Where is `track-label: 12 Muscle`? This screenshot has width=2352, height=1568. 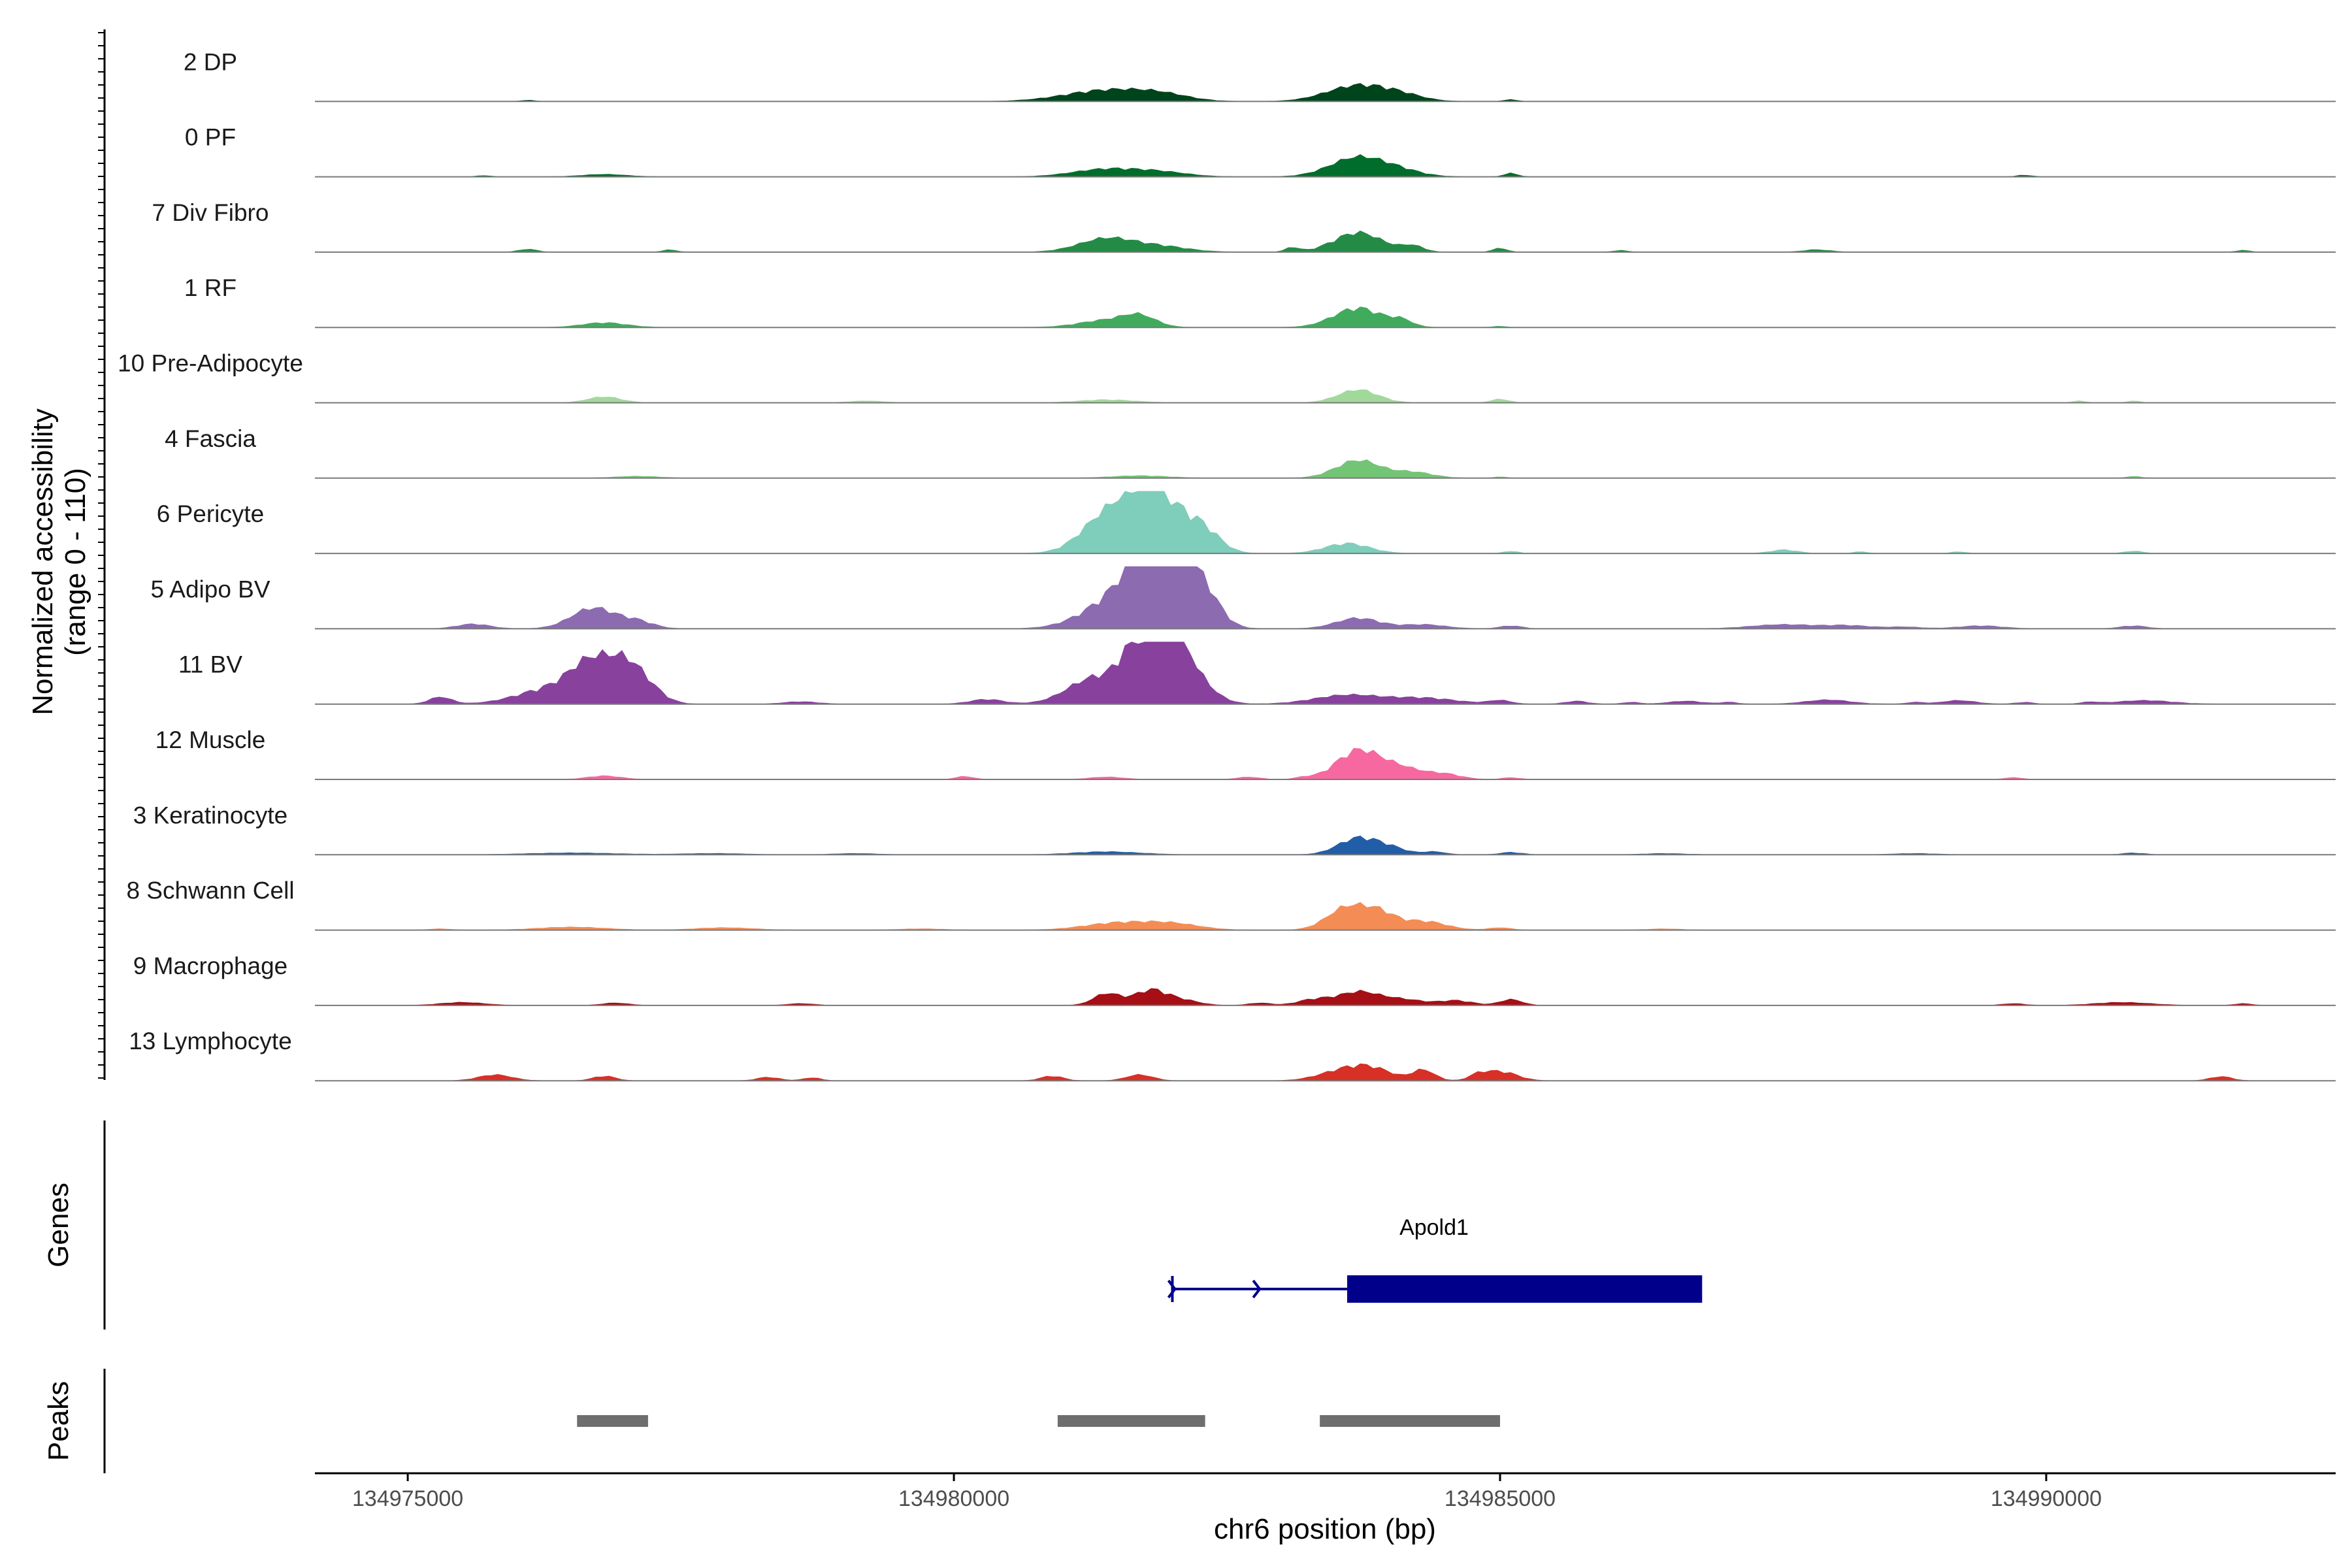
track-label: 12 Muscle is located at coordinates (210, 740).